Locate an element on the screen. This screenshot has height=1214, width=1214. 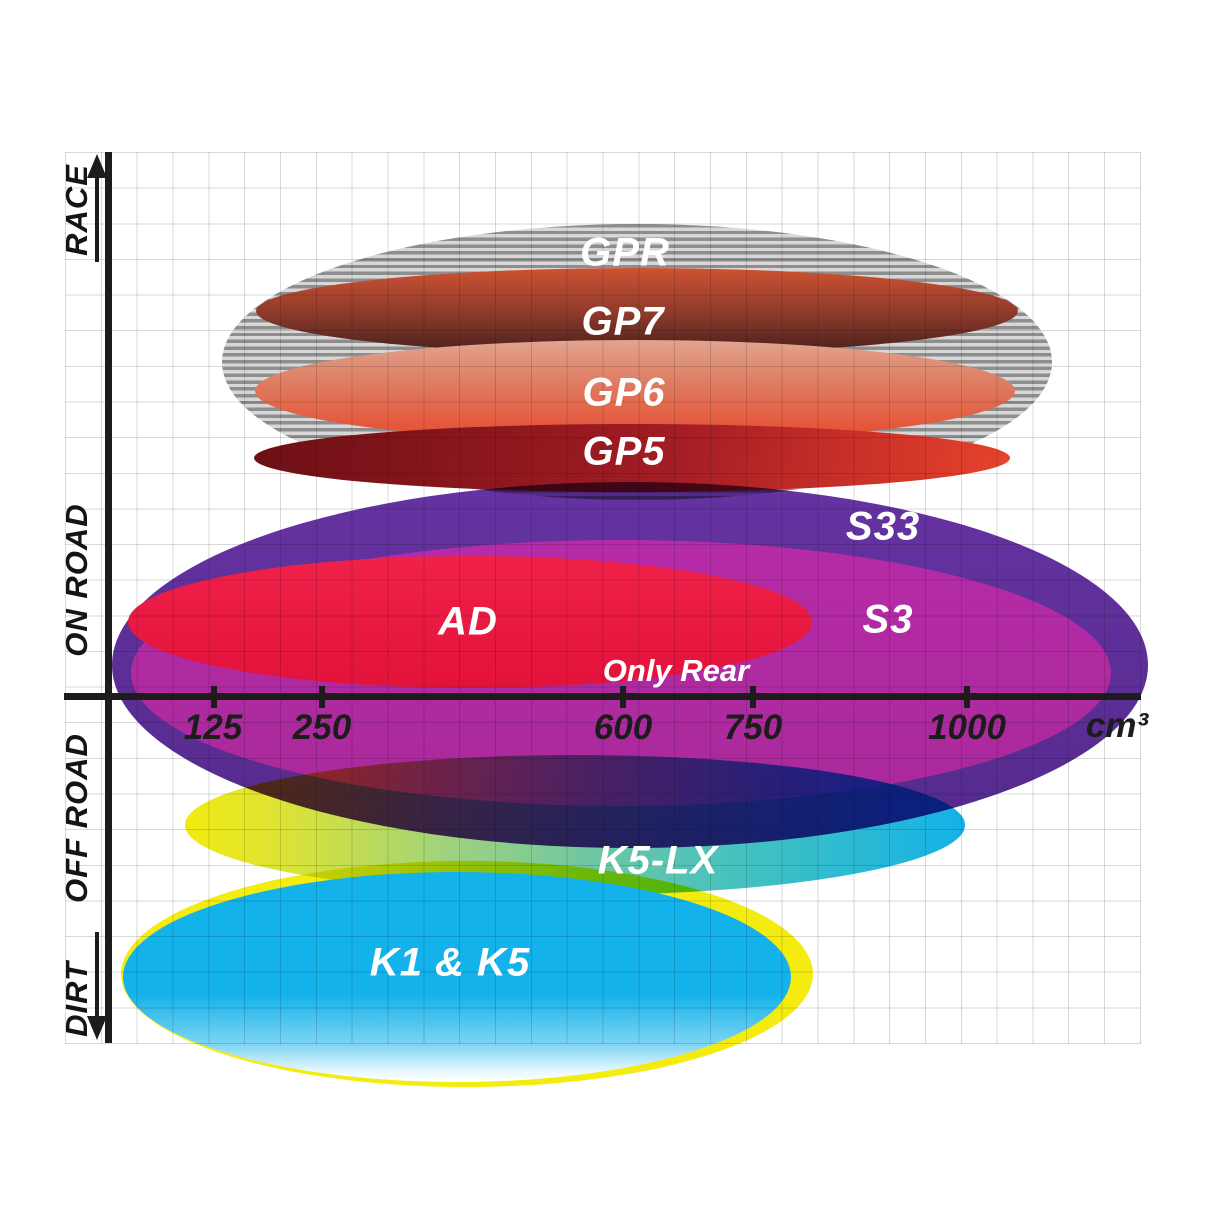
x-tick-label-1000: 1000 is located at coordinates (967, 727).